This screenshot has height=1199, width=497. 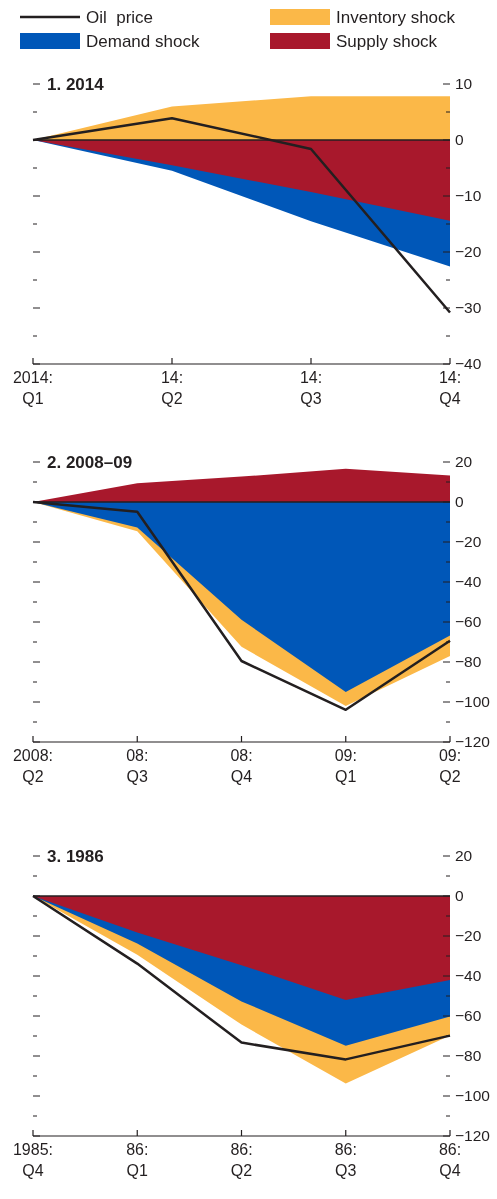 I want to click on x-tick-label: 86: Q2, so click(x=241, y=1160).